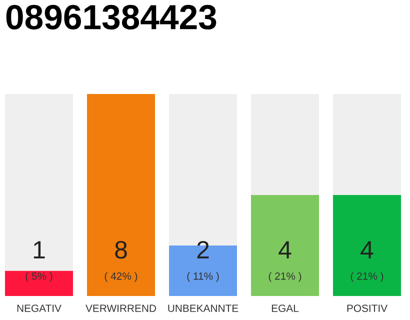  I want to click on x-tick-label: NEGATIV, so click(39, 308).